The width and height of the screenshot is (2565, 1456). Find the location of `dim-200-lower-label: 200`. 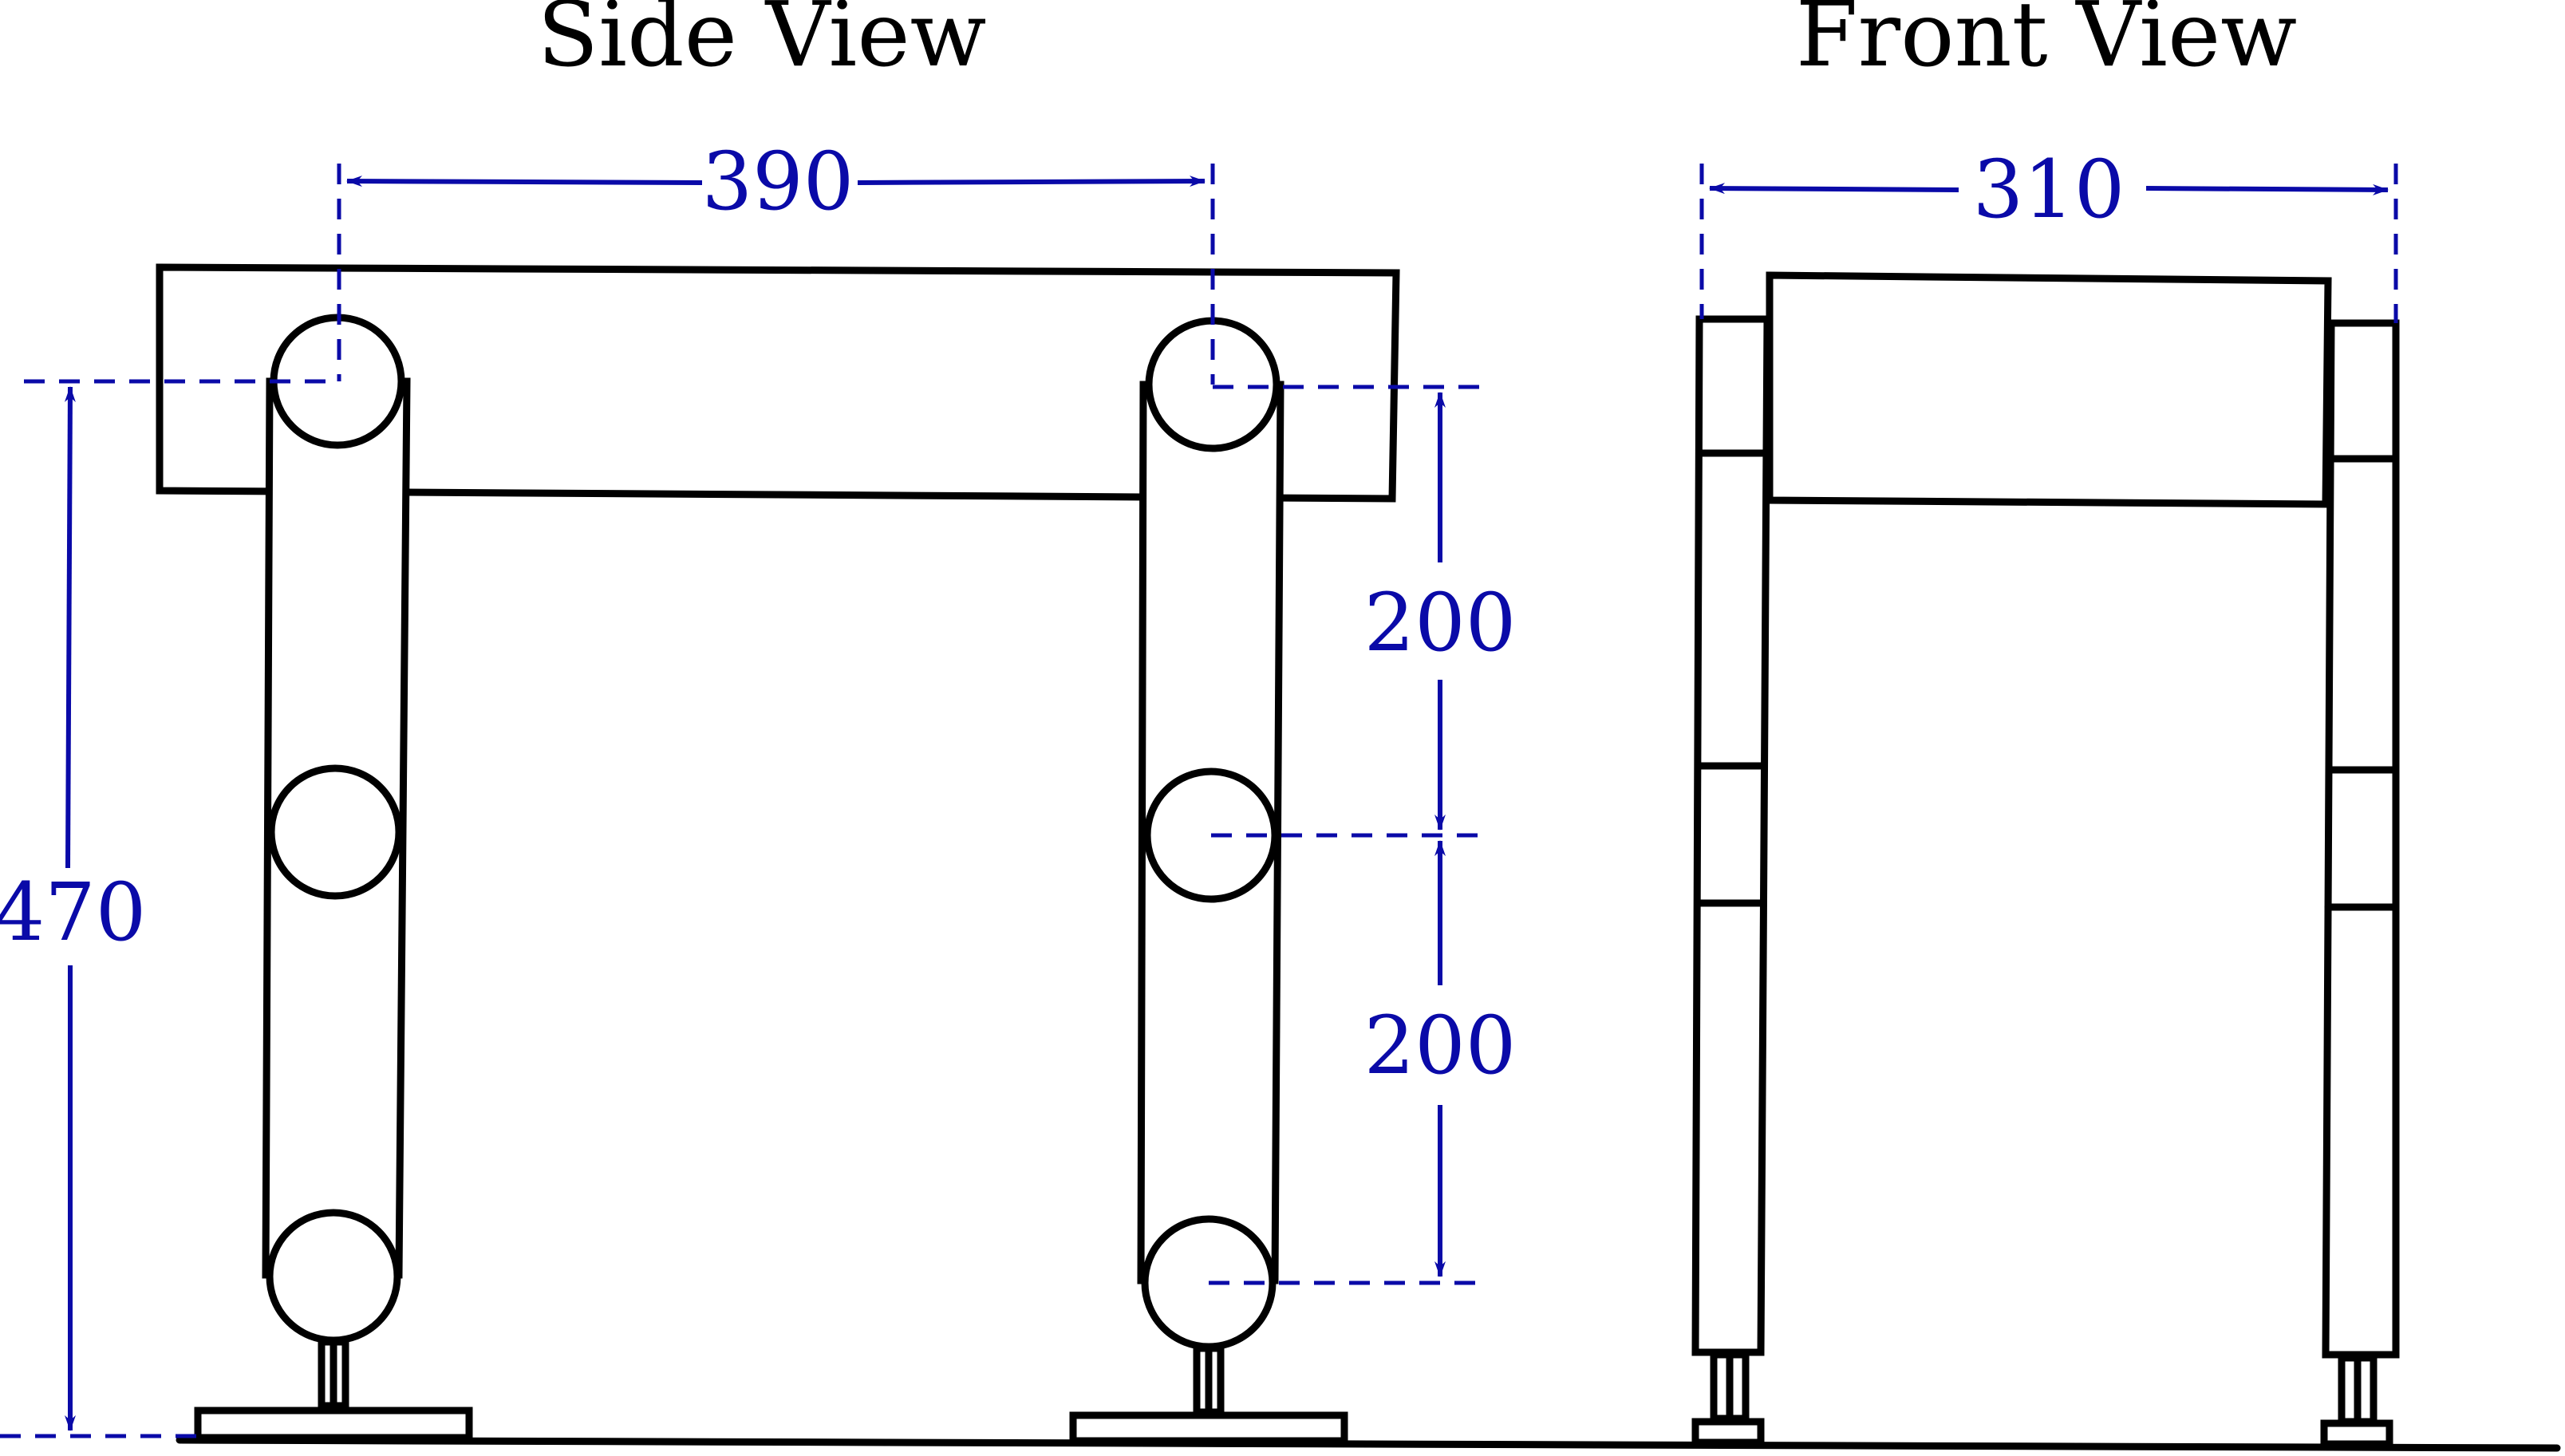

dim-200-lower-label: 200 is located at coordinates (1440, 1045).